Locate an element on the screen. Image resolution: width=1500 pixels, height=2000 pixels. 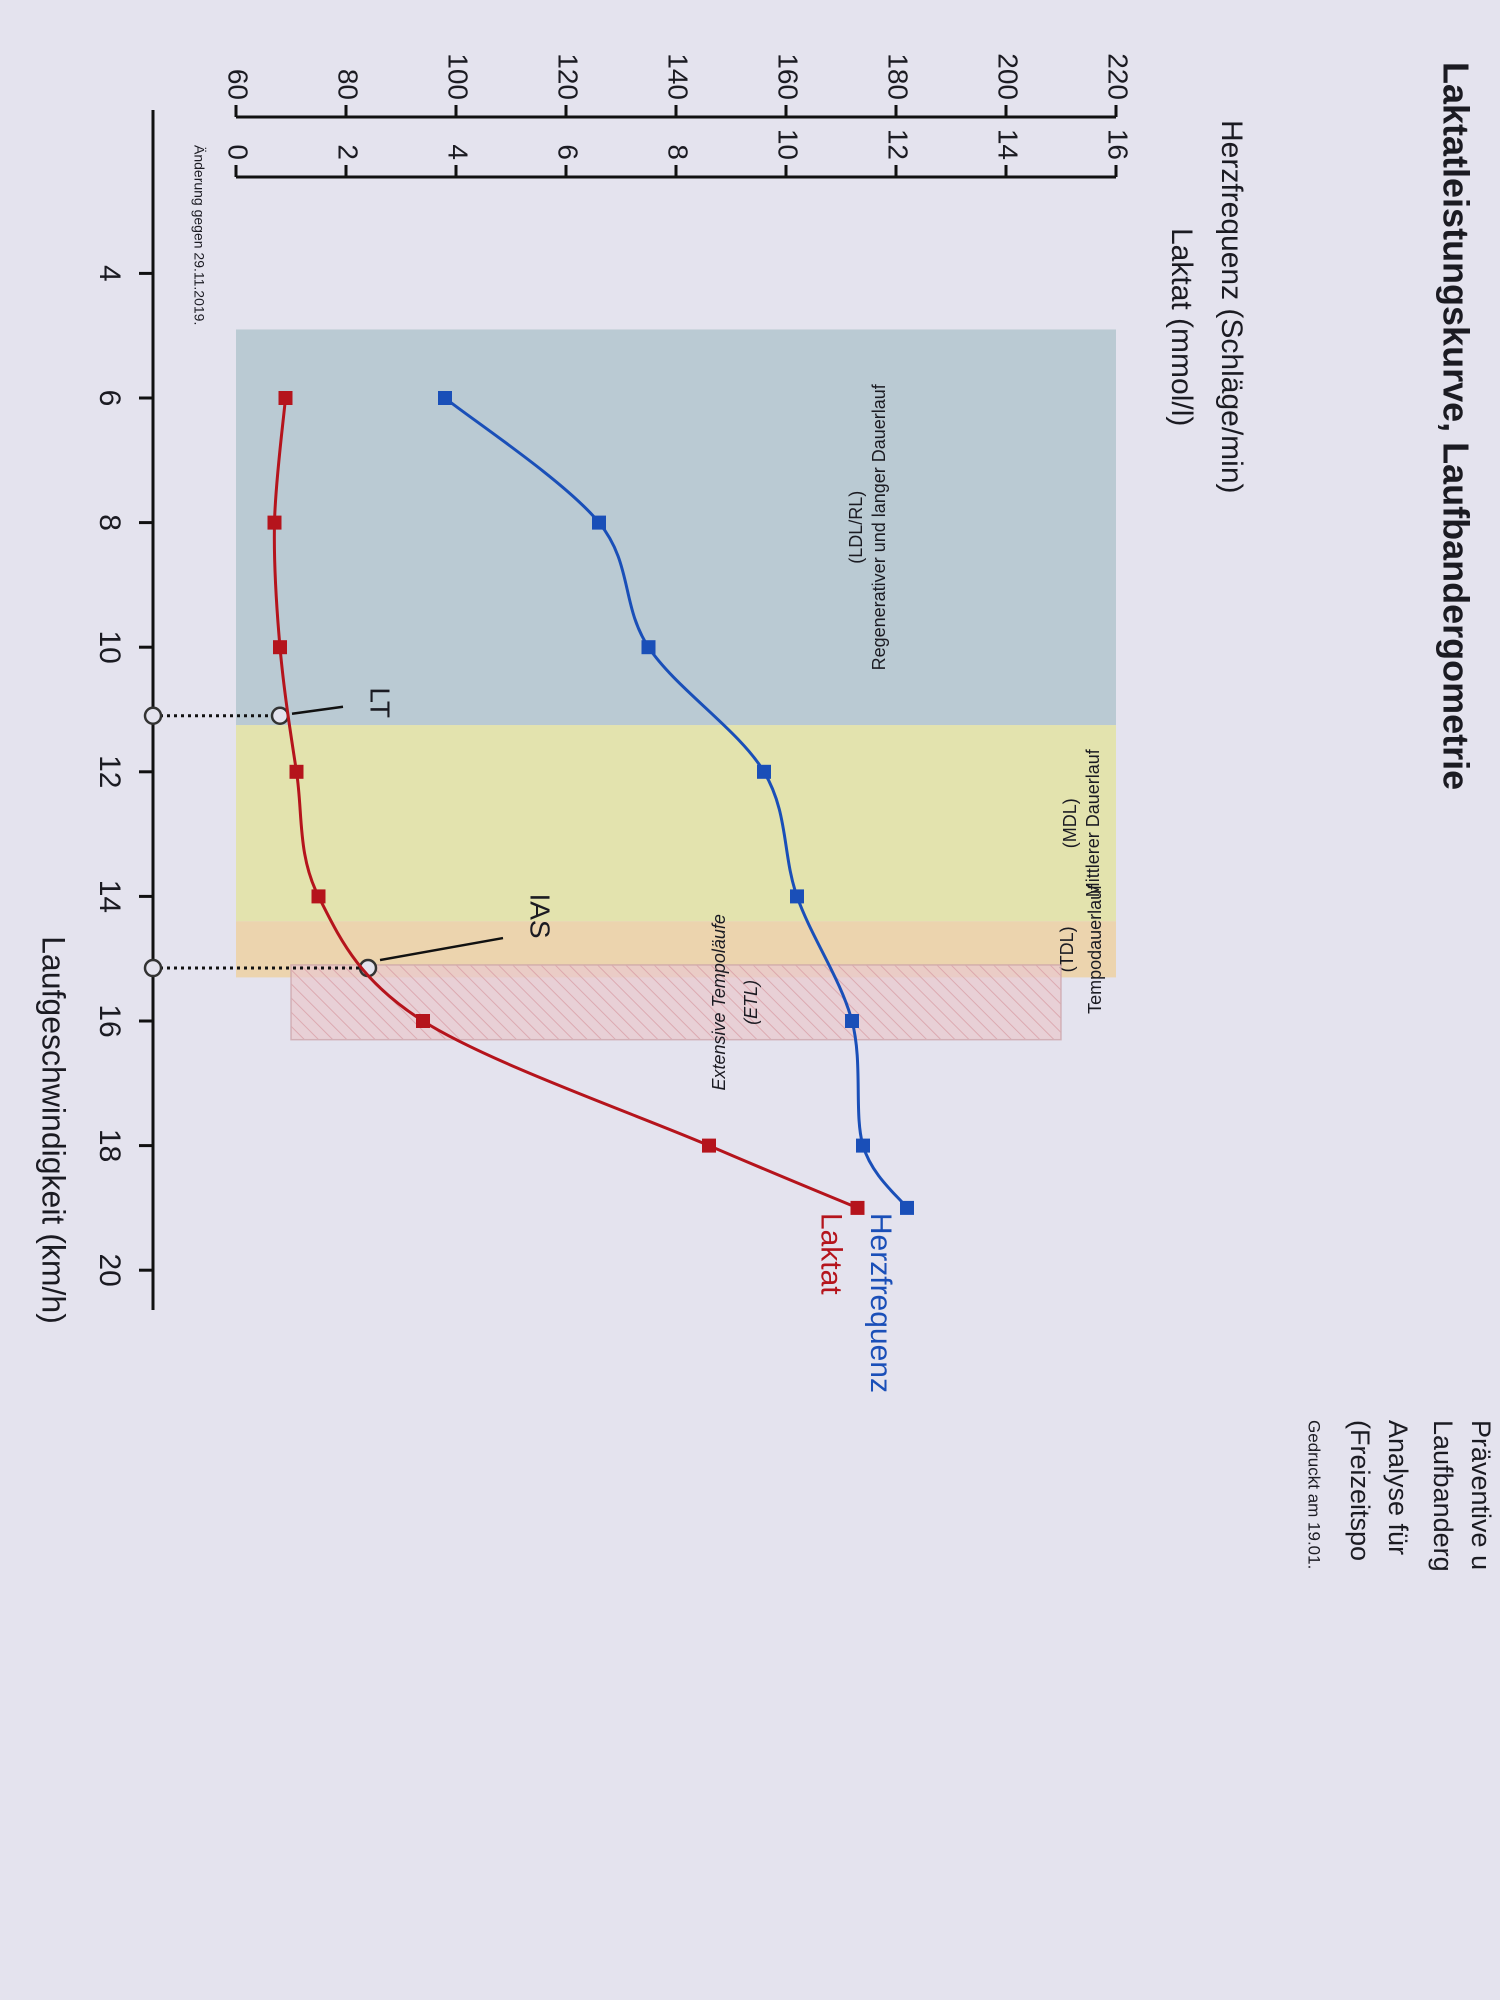
x-tick-label: 6 is located at coordinates (109, 398).